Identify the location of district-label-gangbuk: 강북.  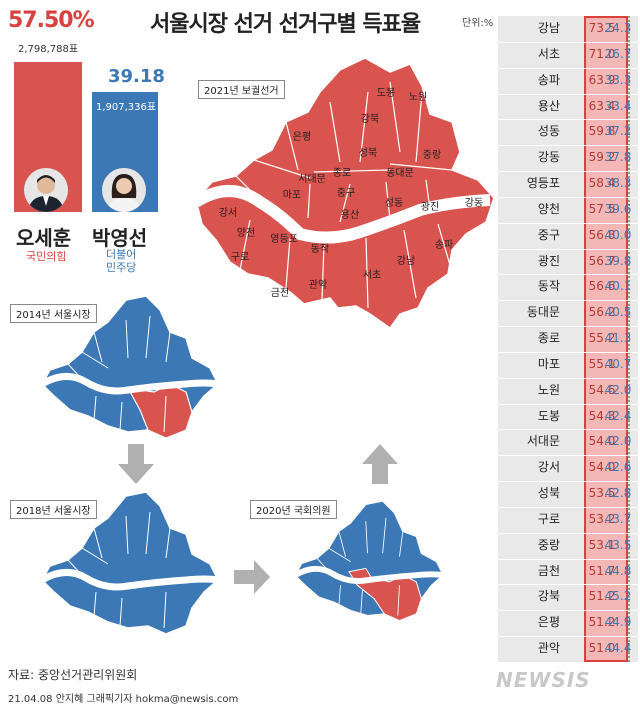
(370, 119).